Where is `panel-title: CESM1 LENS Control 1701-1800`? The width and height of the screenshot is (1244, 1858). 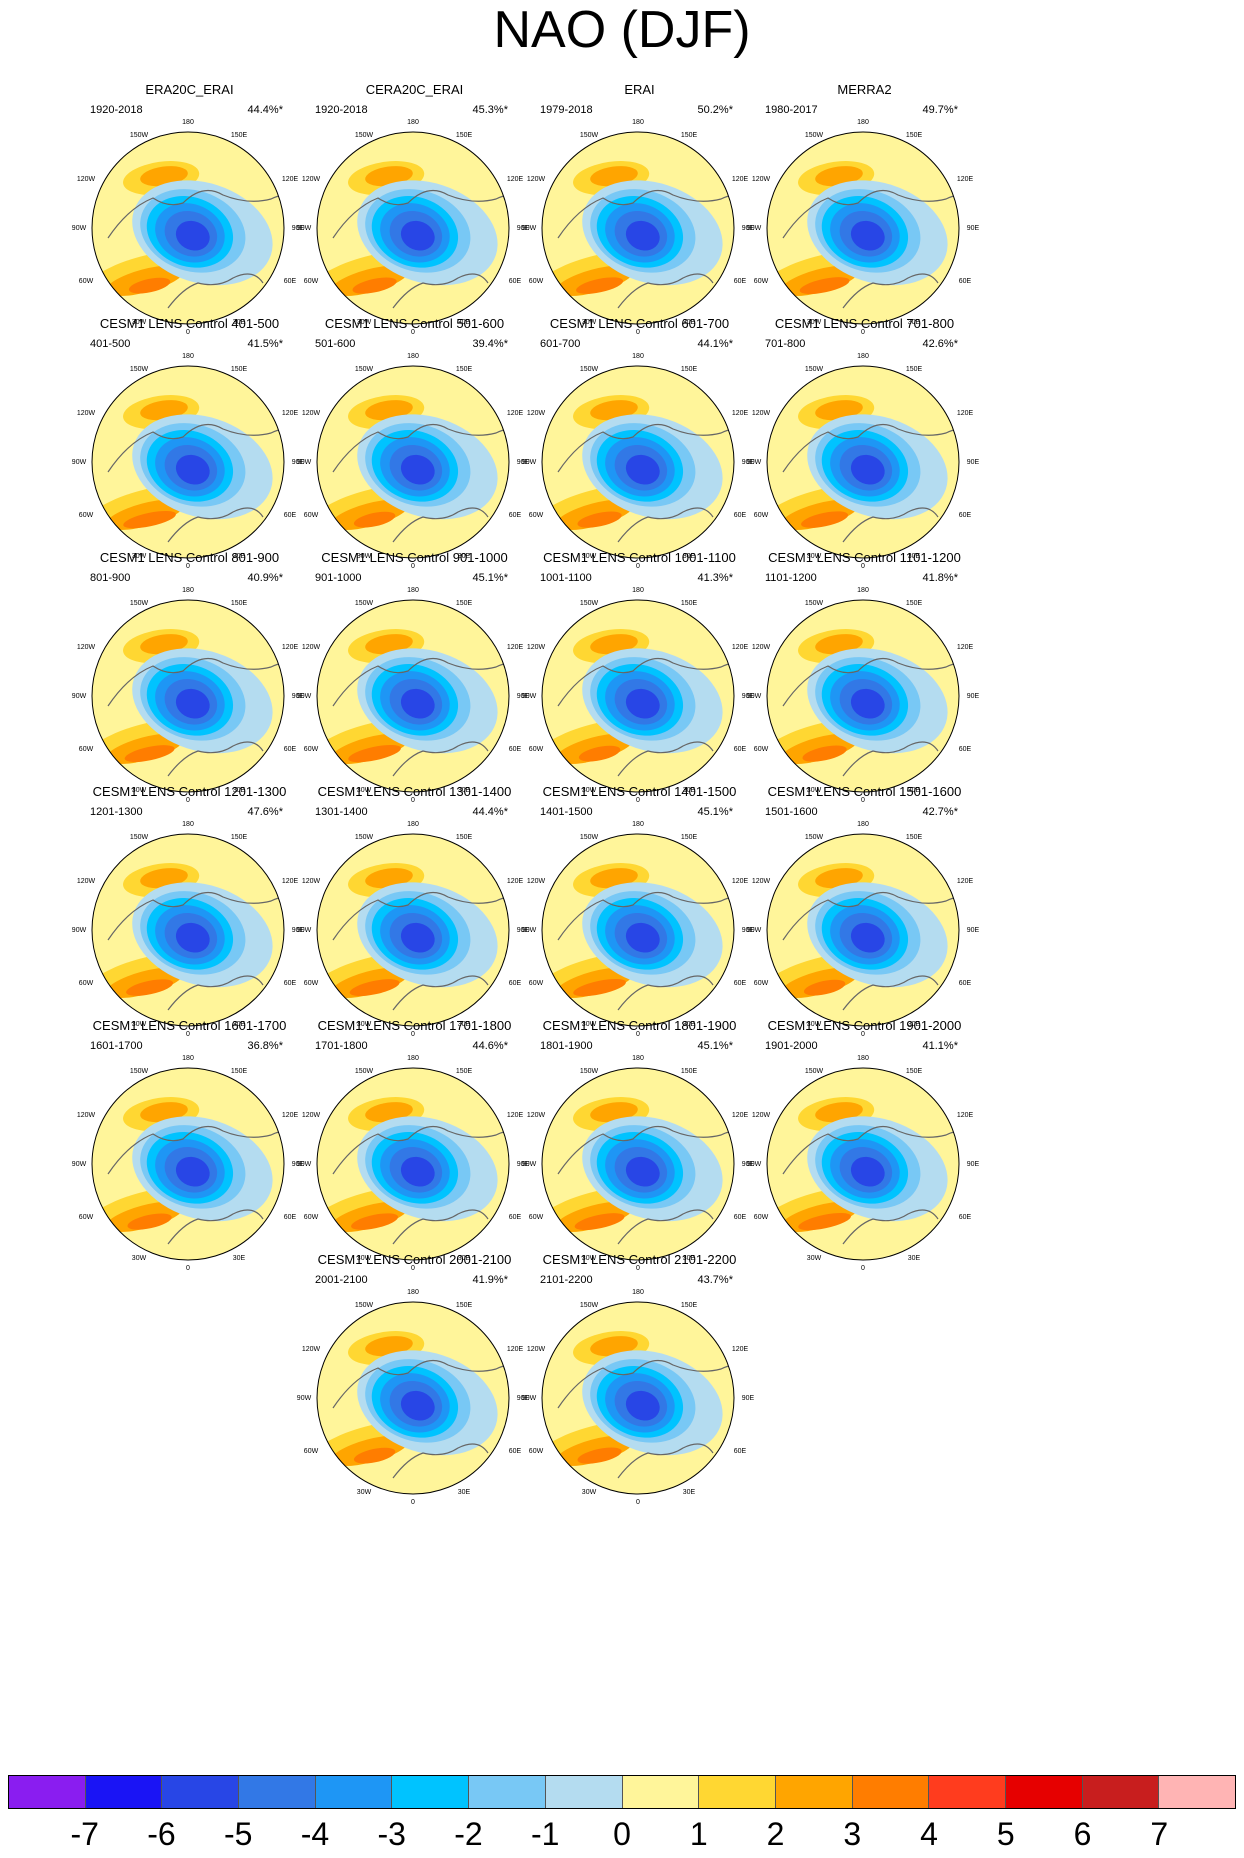
panel-title: CESM1 LENS Control 1701-1800 is located at coordinates (414, 1025).